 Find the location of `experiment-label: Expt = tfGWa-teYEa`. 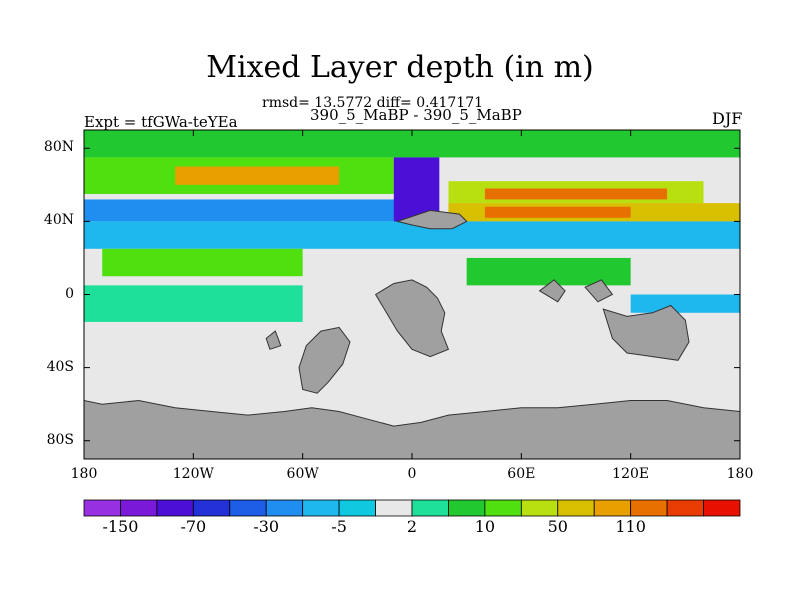

experiment-label: Expt = tfGWa-teYEa is located at coordinates (161, 122).